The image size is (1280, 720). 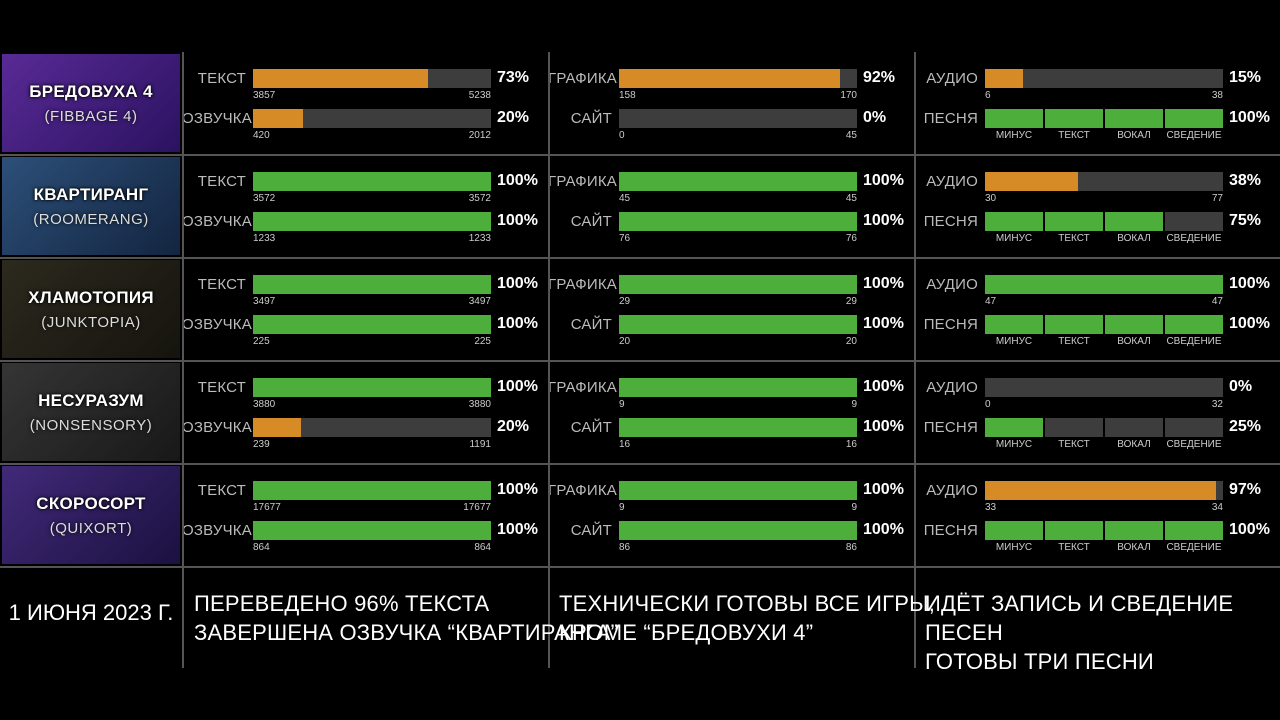 What do you see at coordinates (1039, 661) in the screenshot?
I see `footer-line: ГОТОВЫ ТРИ ПЕСНИ` at bounding box center [1039, 661].